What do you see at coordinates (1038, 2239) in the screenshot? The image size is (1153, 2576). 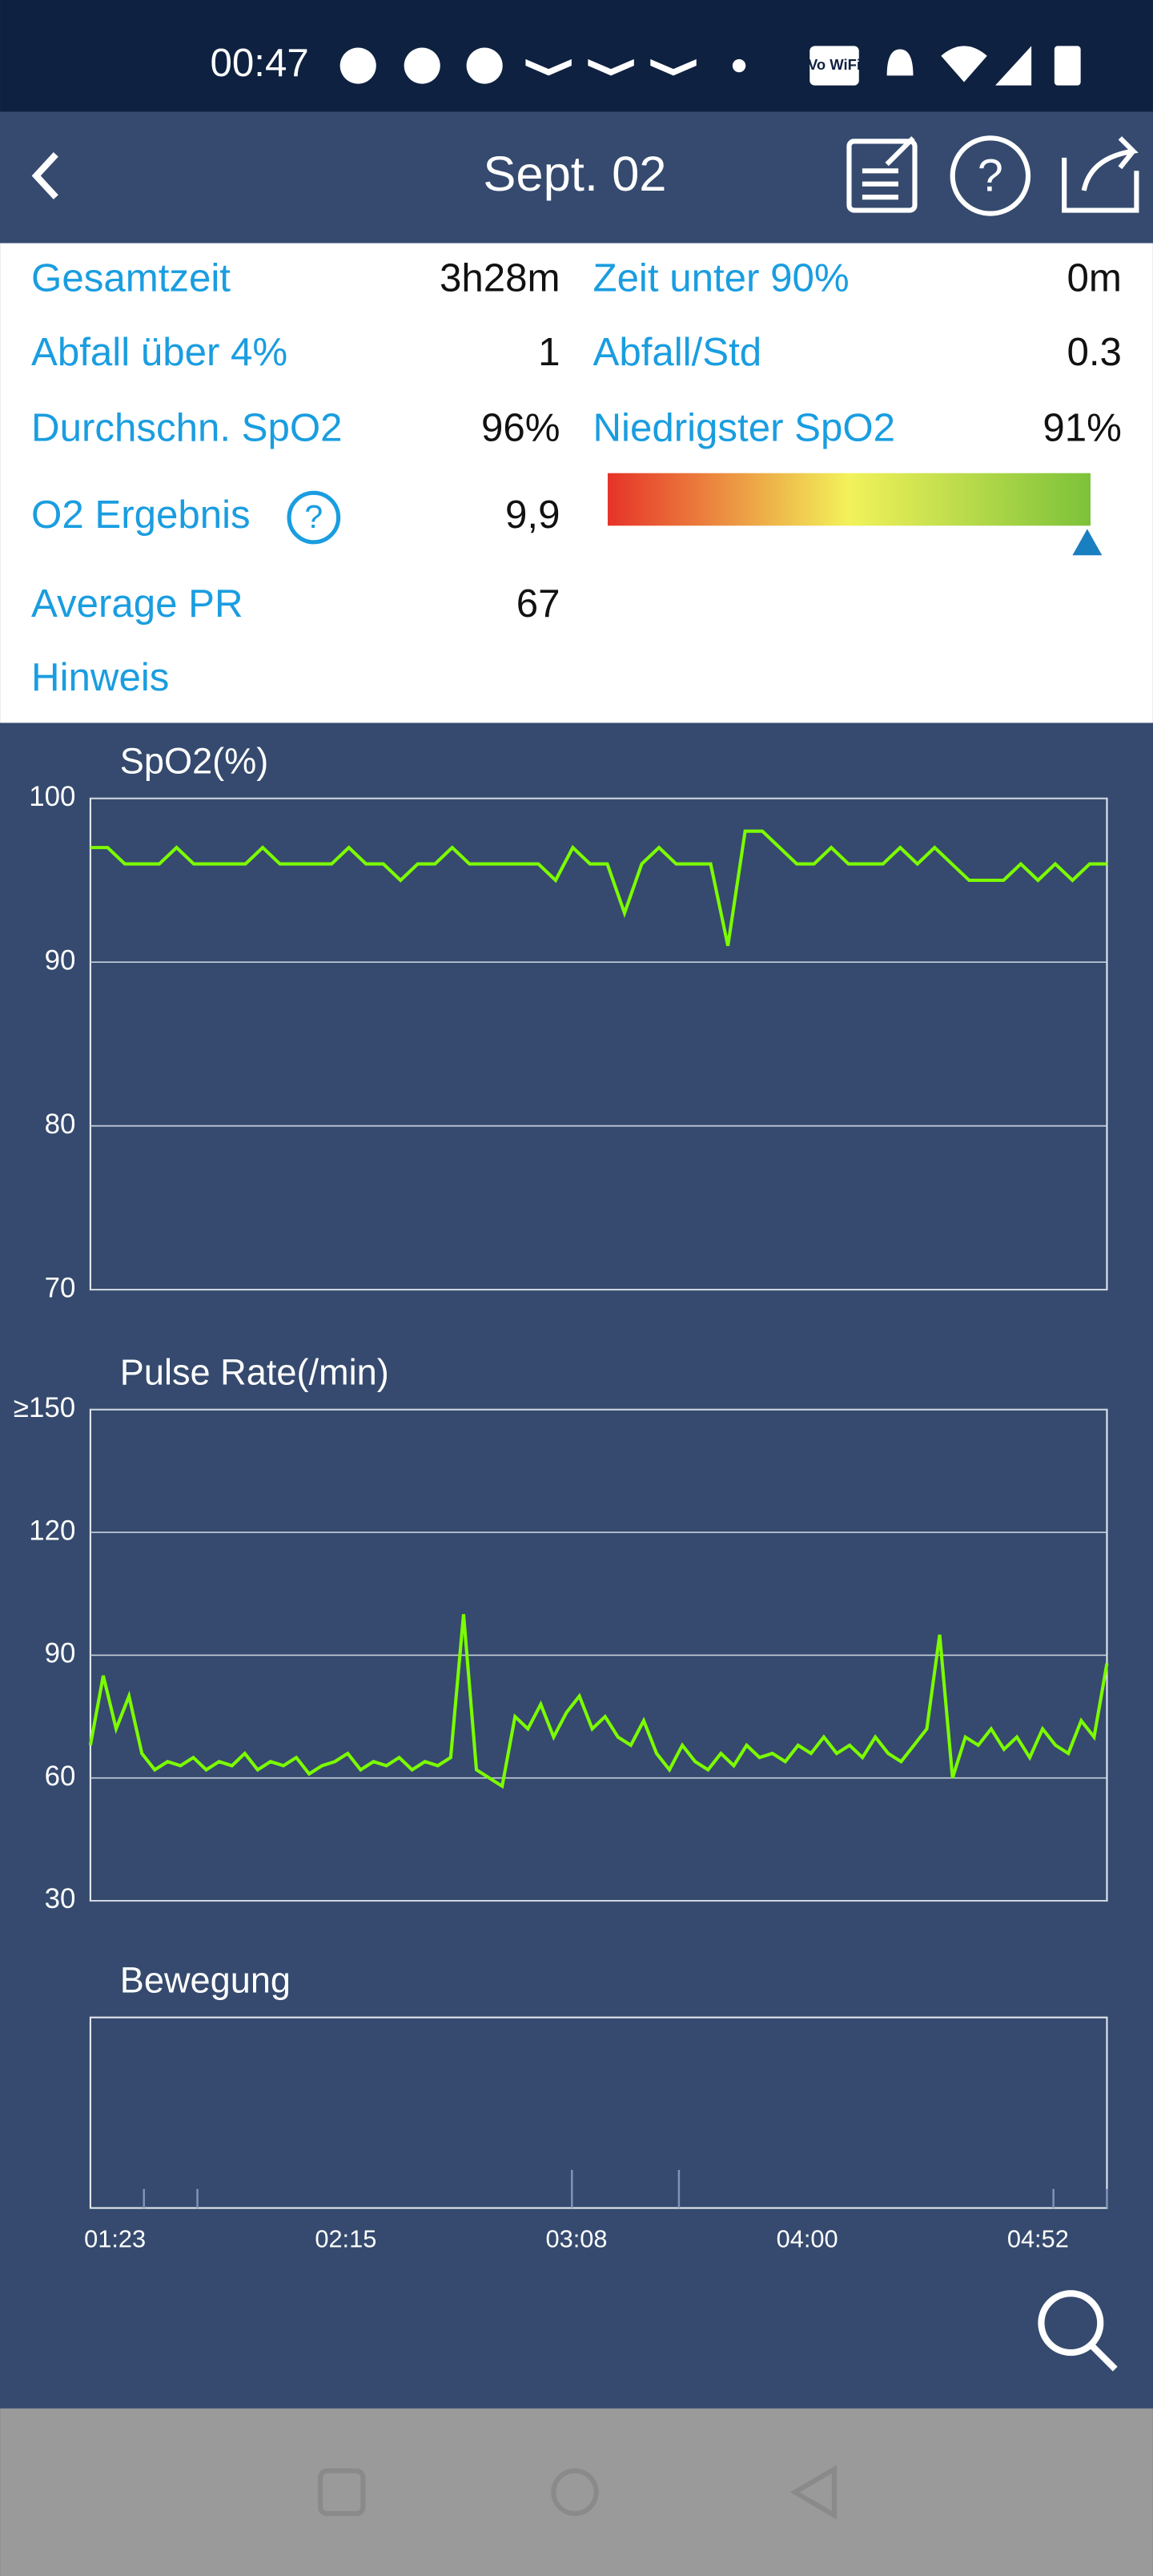 I see `x-tick-label: 04:52` at bounding box center [1038, 2239].